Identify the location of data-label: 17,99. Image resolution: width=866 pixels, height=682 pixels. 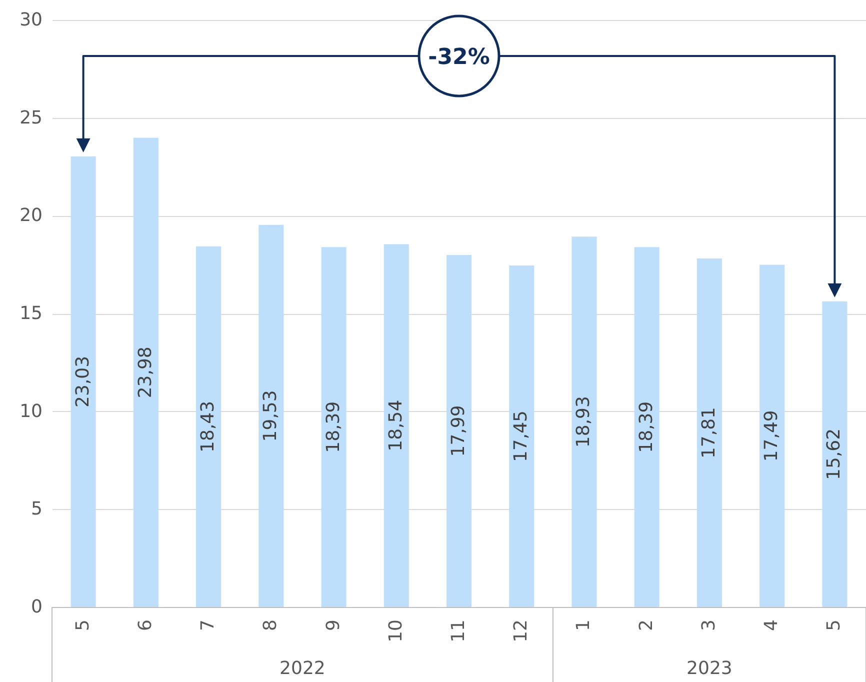
(458, 431).